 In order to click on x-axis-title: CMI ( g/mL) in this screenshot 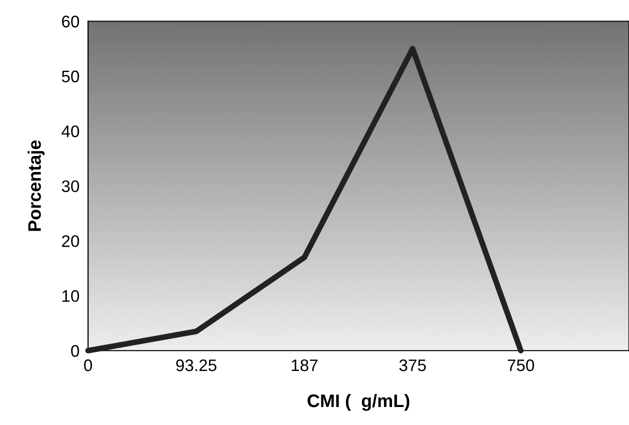, I will do `click(359, 402)`.